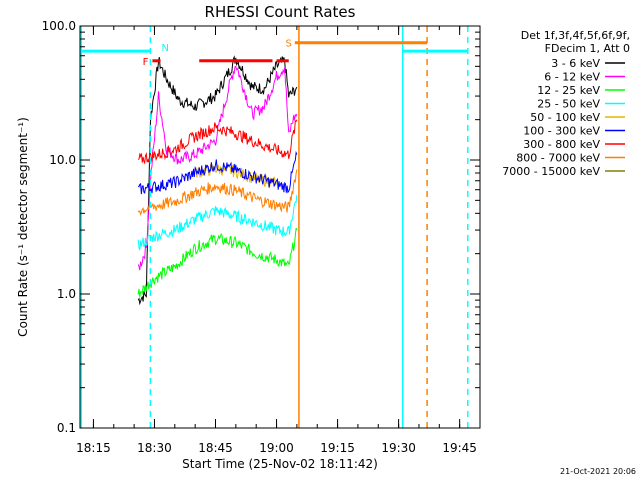 This screenshot has width=640, height=484. I want to click on x-axis-label: Start Time (25-Nov-02 18:11:42), so click(280, 464).